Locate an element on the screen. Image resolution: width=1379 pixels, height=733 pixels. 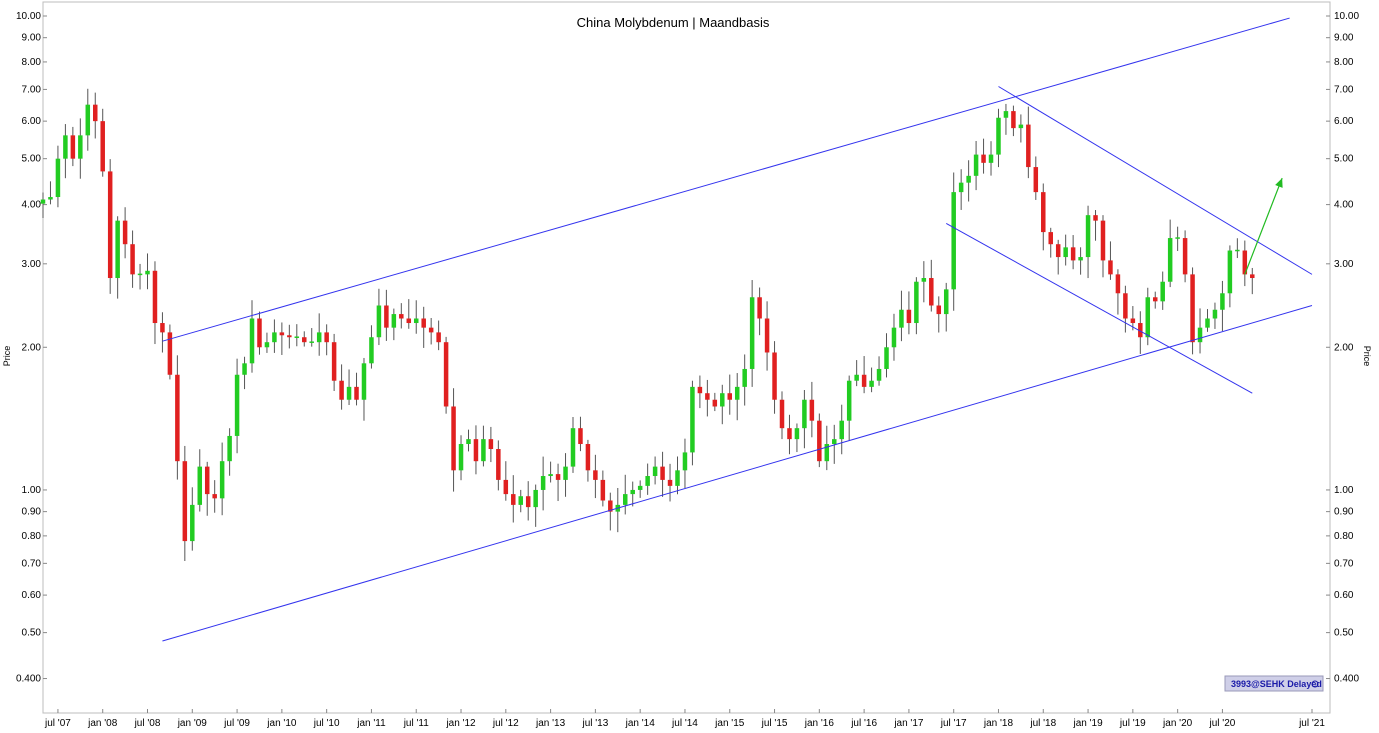
x-tick-label: jan '08 is located at coordinates (102, 723).